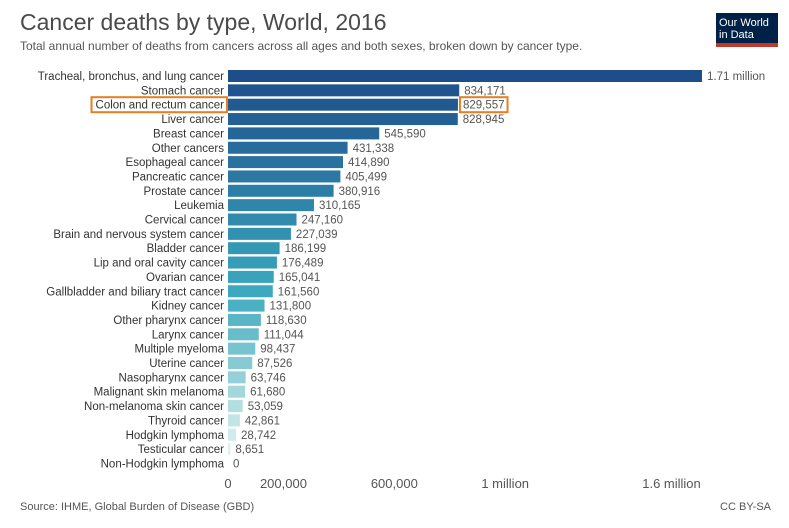  What do you see at coordinates (265, 407) in the screenshot?
I see `value-label: 53,059` at bounding box center [265, 407].